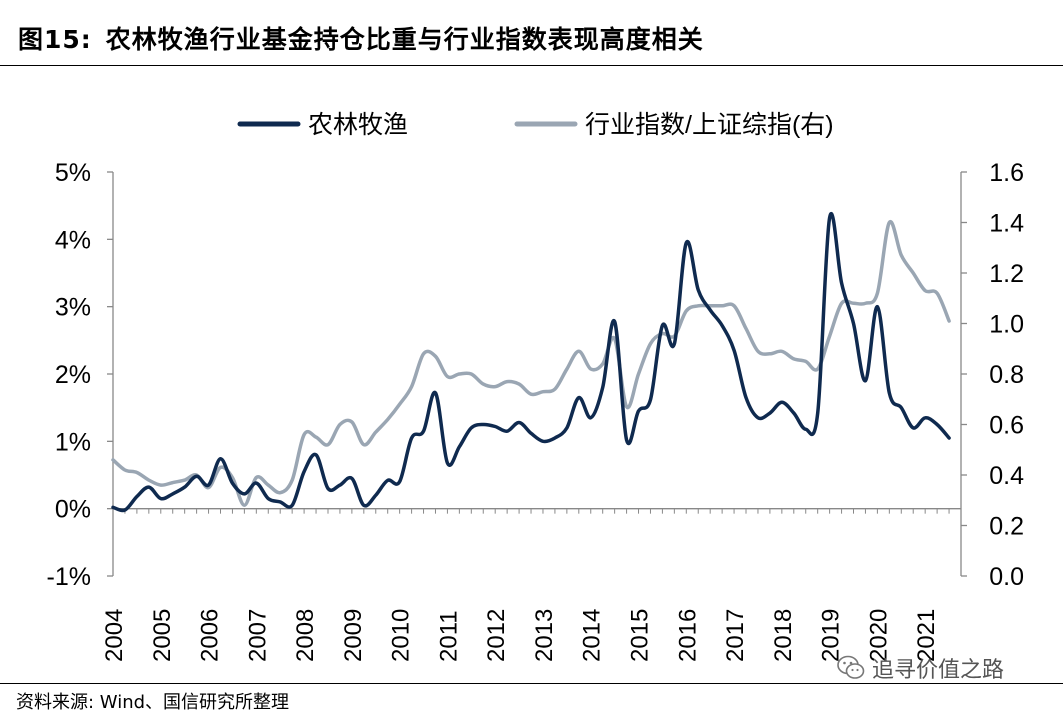  What do you see at coordinates (257, 635) in the screenshot?
I see `x-tick-label: 2007` at bounding box center [257, 635].